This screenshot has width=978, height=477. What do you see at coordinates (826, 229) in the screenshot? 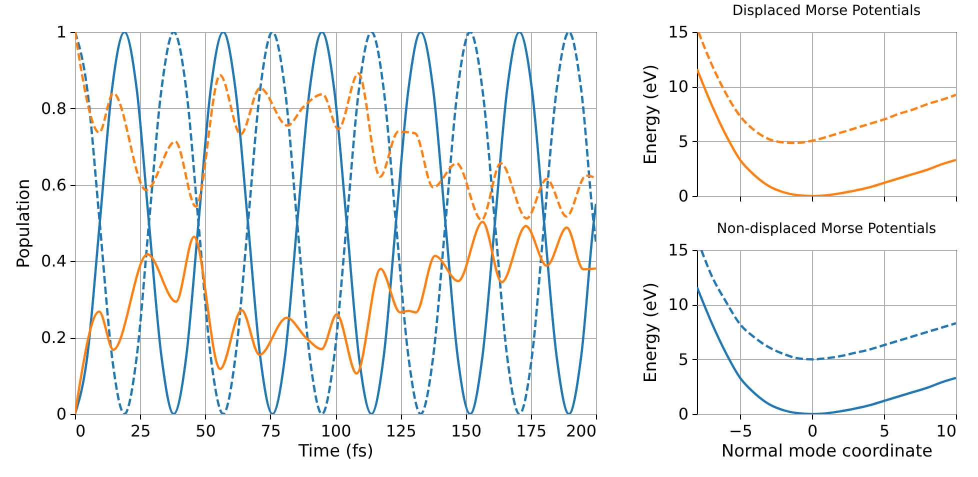
I see `chart-title: Non-displaced Morse Potentials` at bounding box center [826, 229].